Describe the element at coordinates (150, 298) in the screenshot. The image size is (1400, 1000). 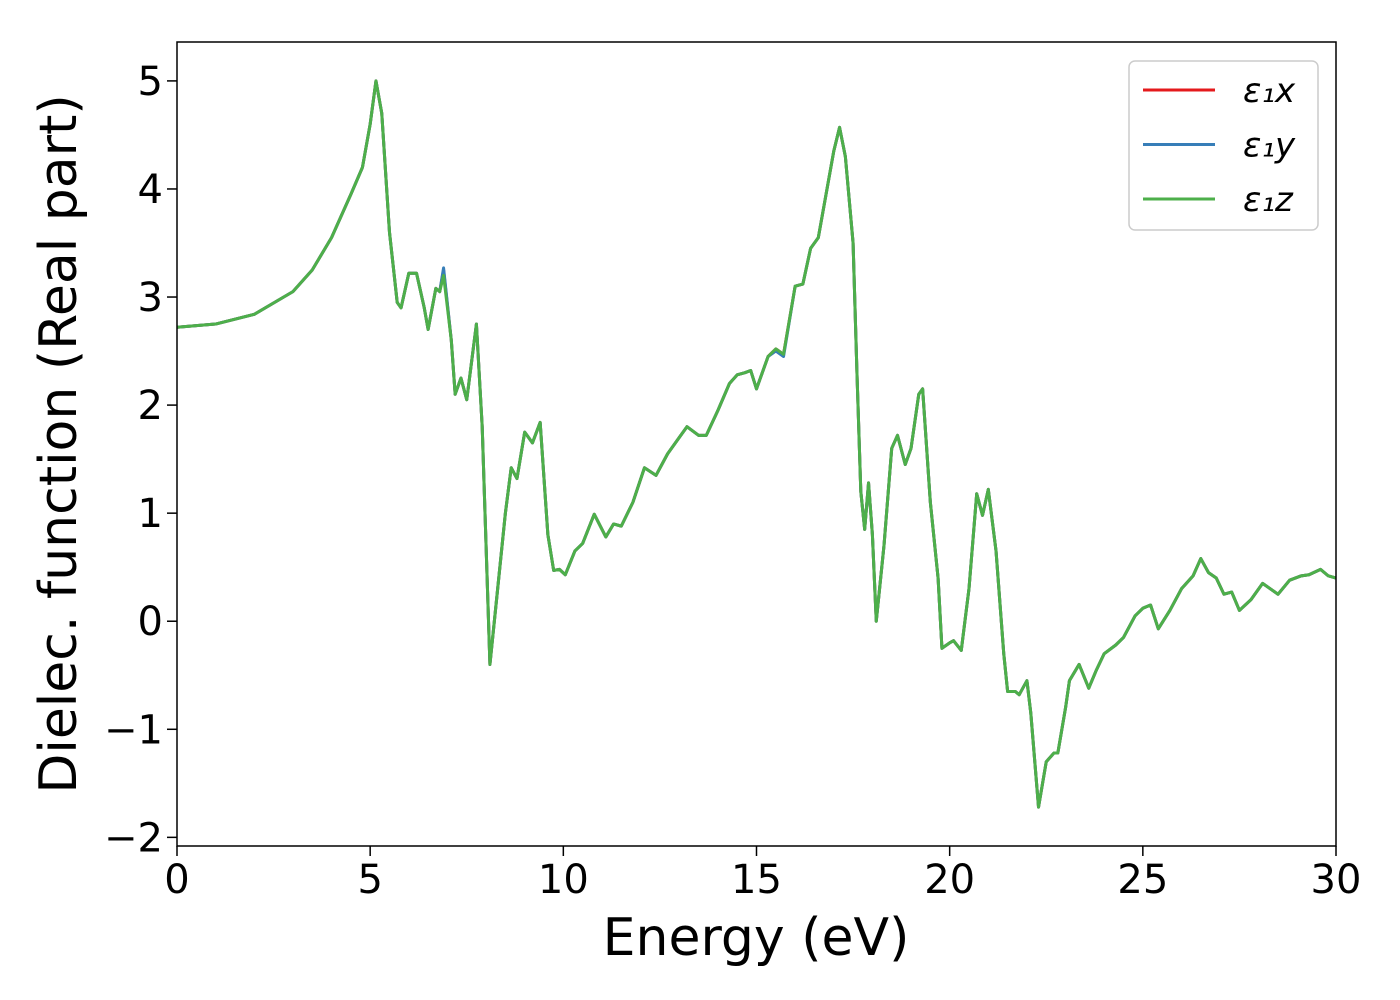
I see `y-tick-label: 3` at that location.